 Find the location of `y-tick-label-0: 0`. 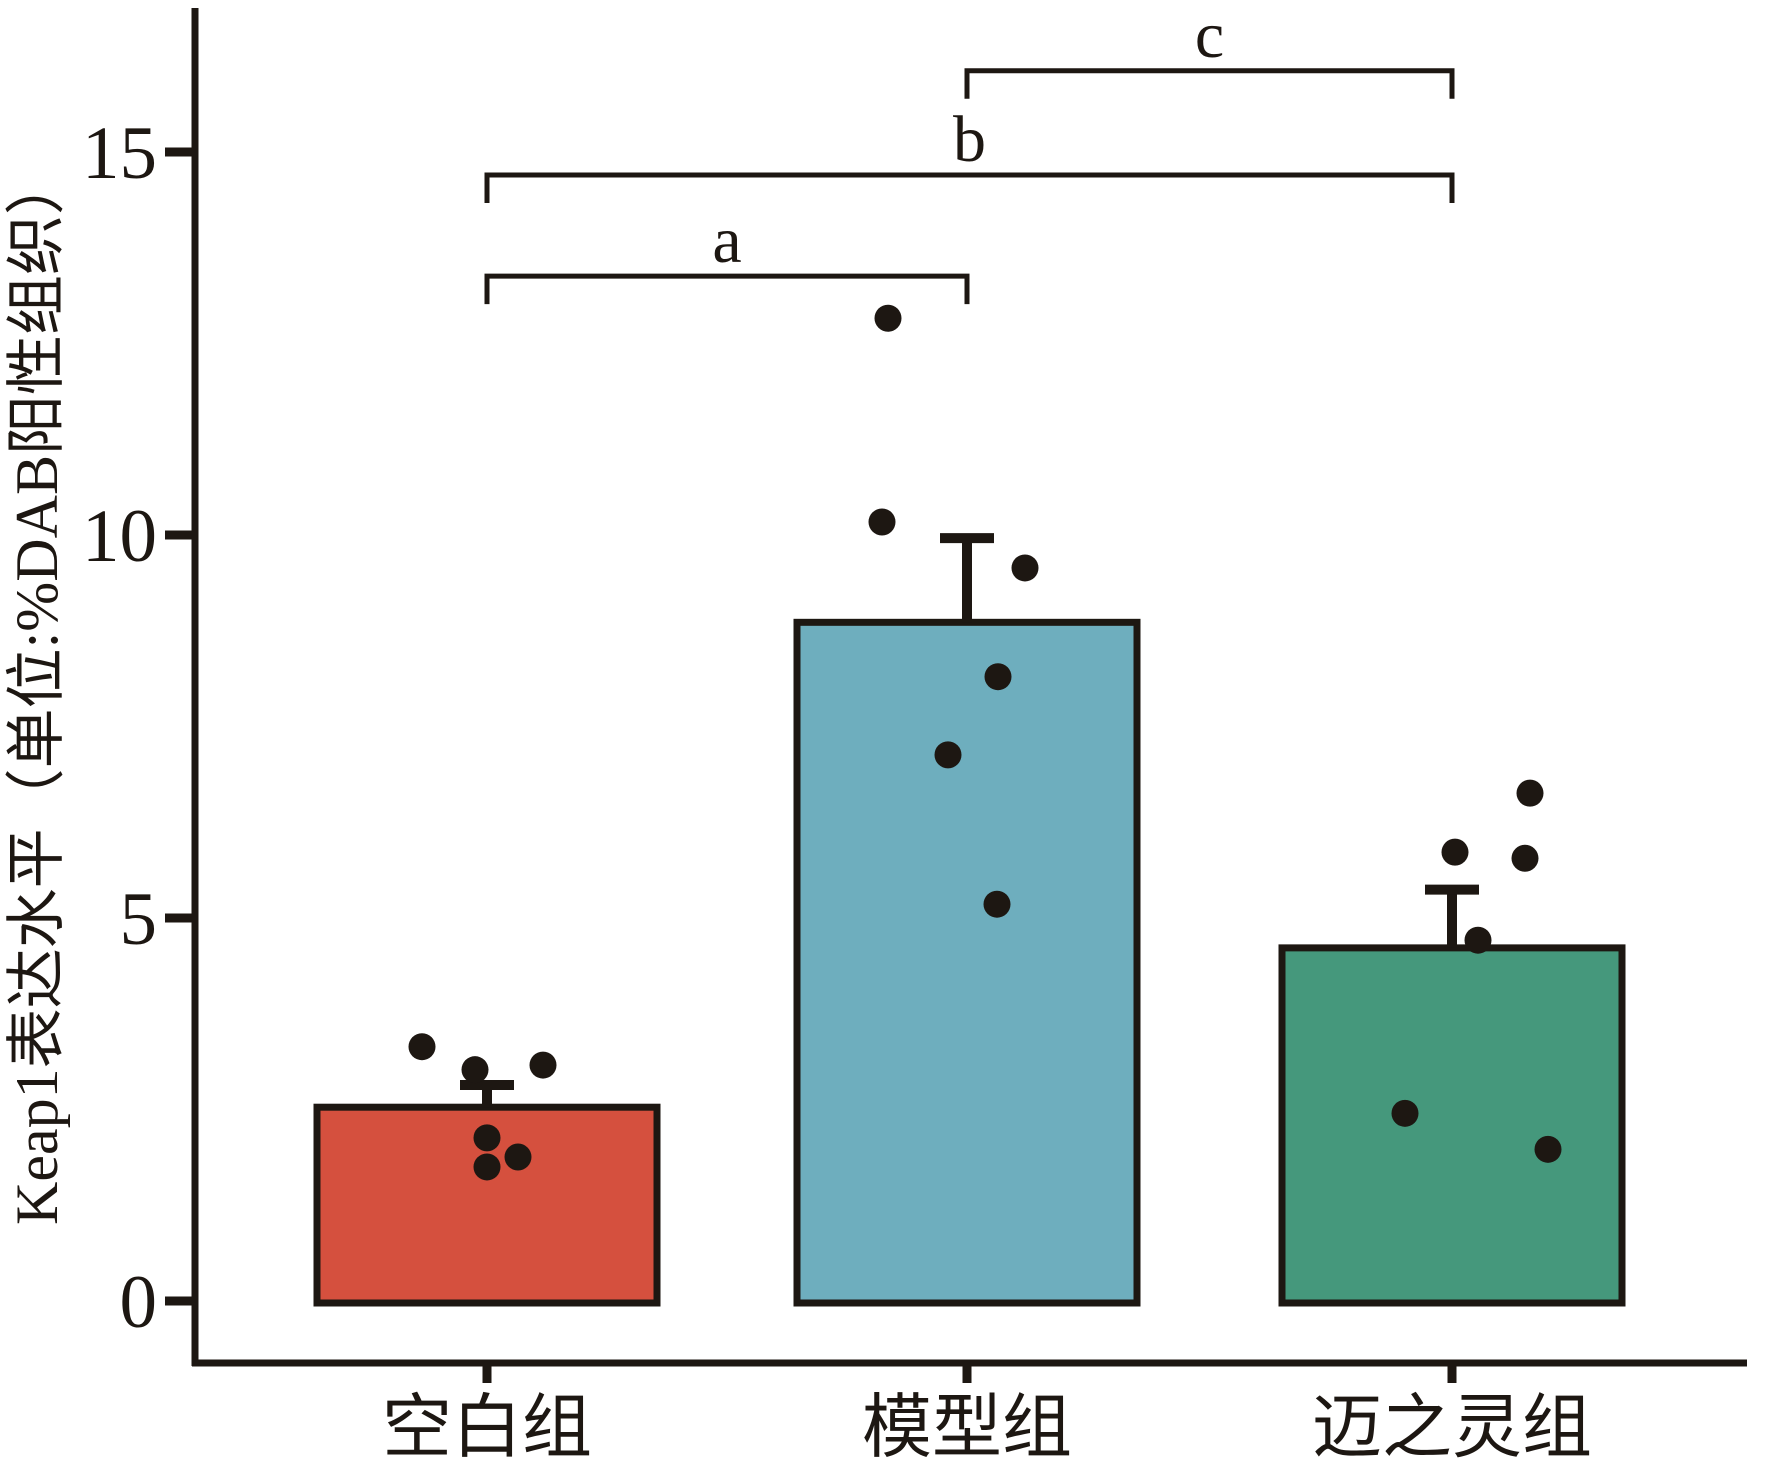

y-tick-label-0: 0 is located at coordinates (139, 1302).